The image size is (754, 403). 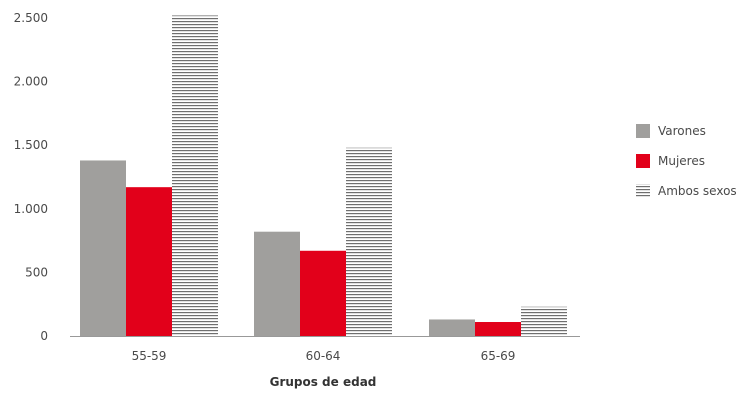 I want to click on y-axis: 0 500 1.000 1.500 2.000 2.500, so click(x=31, y=177).